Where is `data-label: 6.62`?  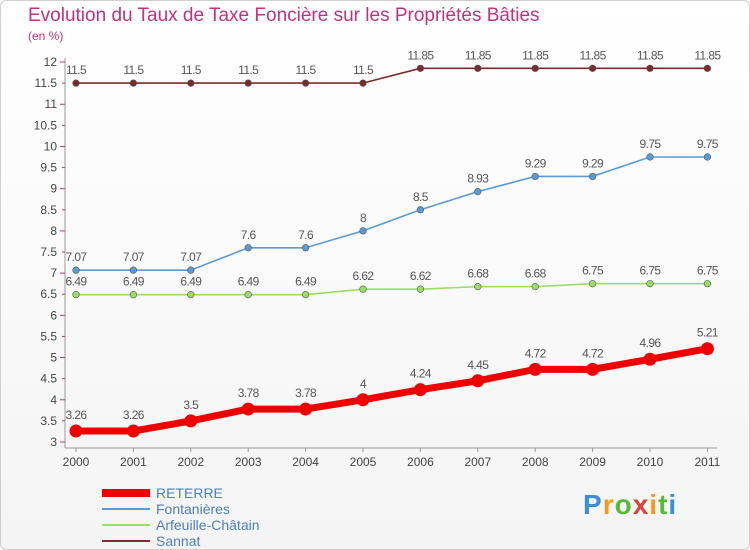 data-label: 6.62 is located at coordinates (364, 276).